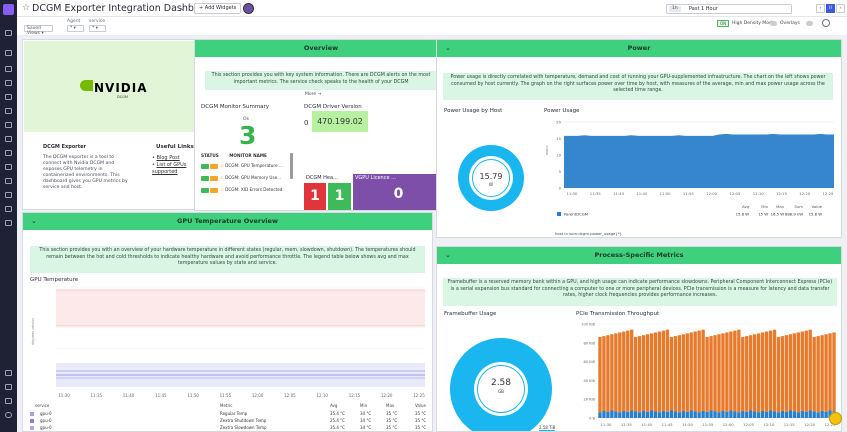 The image size is (847, 432). What do you see at coordinates (247, 135) in the screenshot?
I see `ok-count: 3` at bounding box center [247, 135].